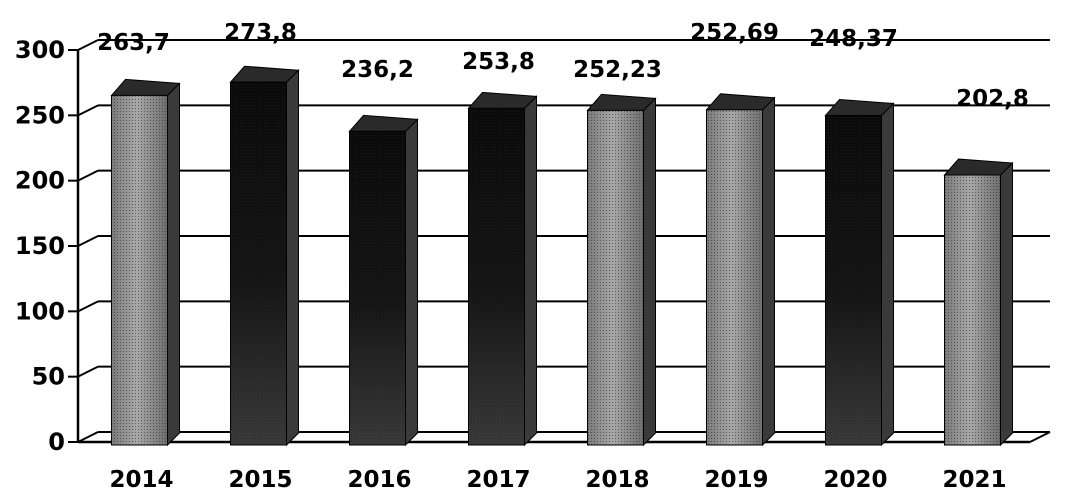  Describe the element at coordinates (992, 99) in the screenshot. I see `data-label: 202,8` at that location.